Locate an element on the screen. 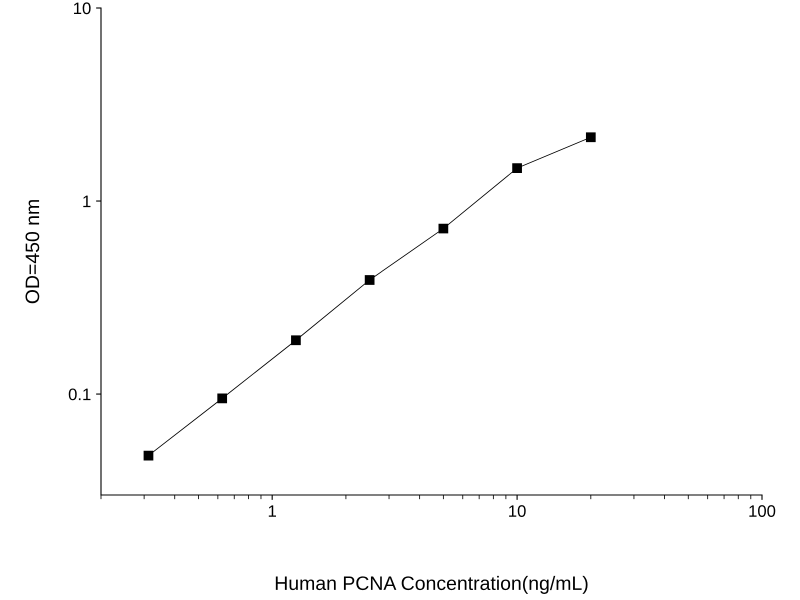  x-axis-title: Human PCNA Concentration(ng/mL) is located at coordinates (432, 585).